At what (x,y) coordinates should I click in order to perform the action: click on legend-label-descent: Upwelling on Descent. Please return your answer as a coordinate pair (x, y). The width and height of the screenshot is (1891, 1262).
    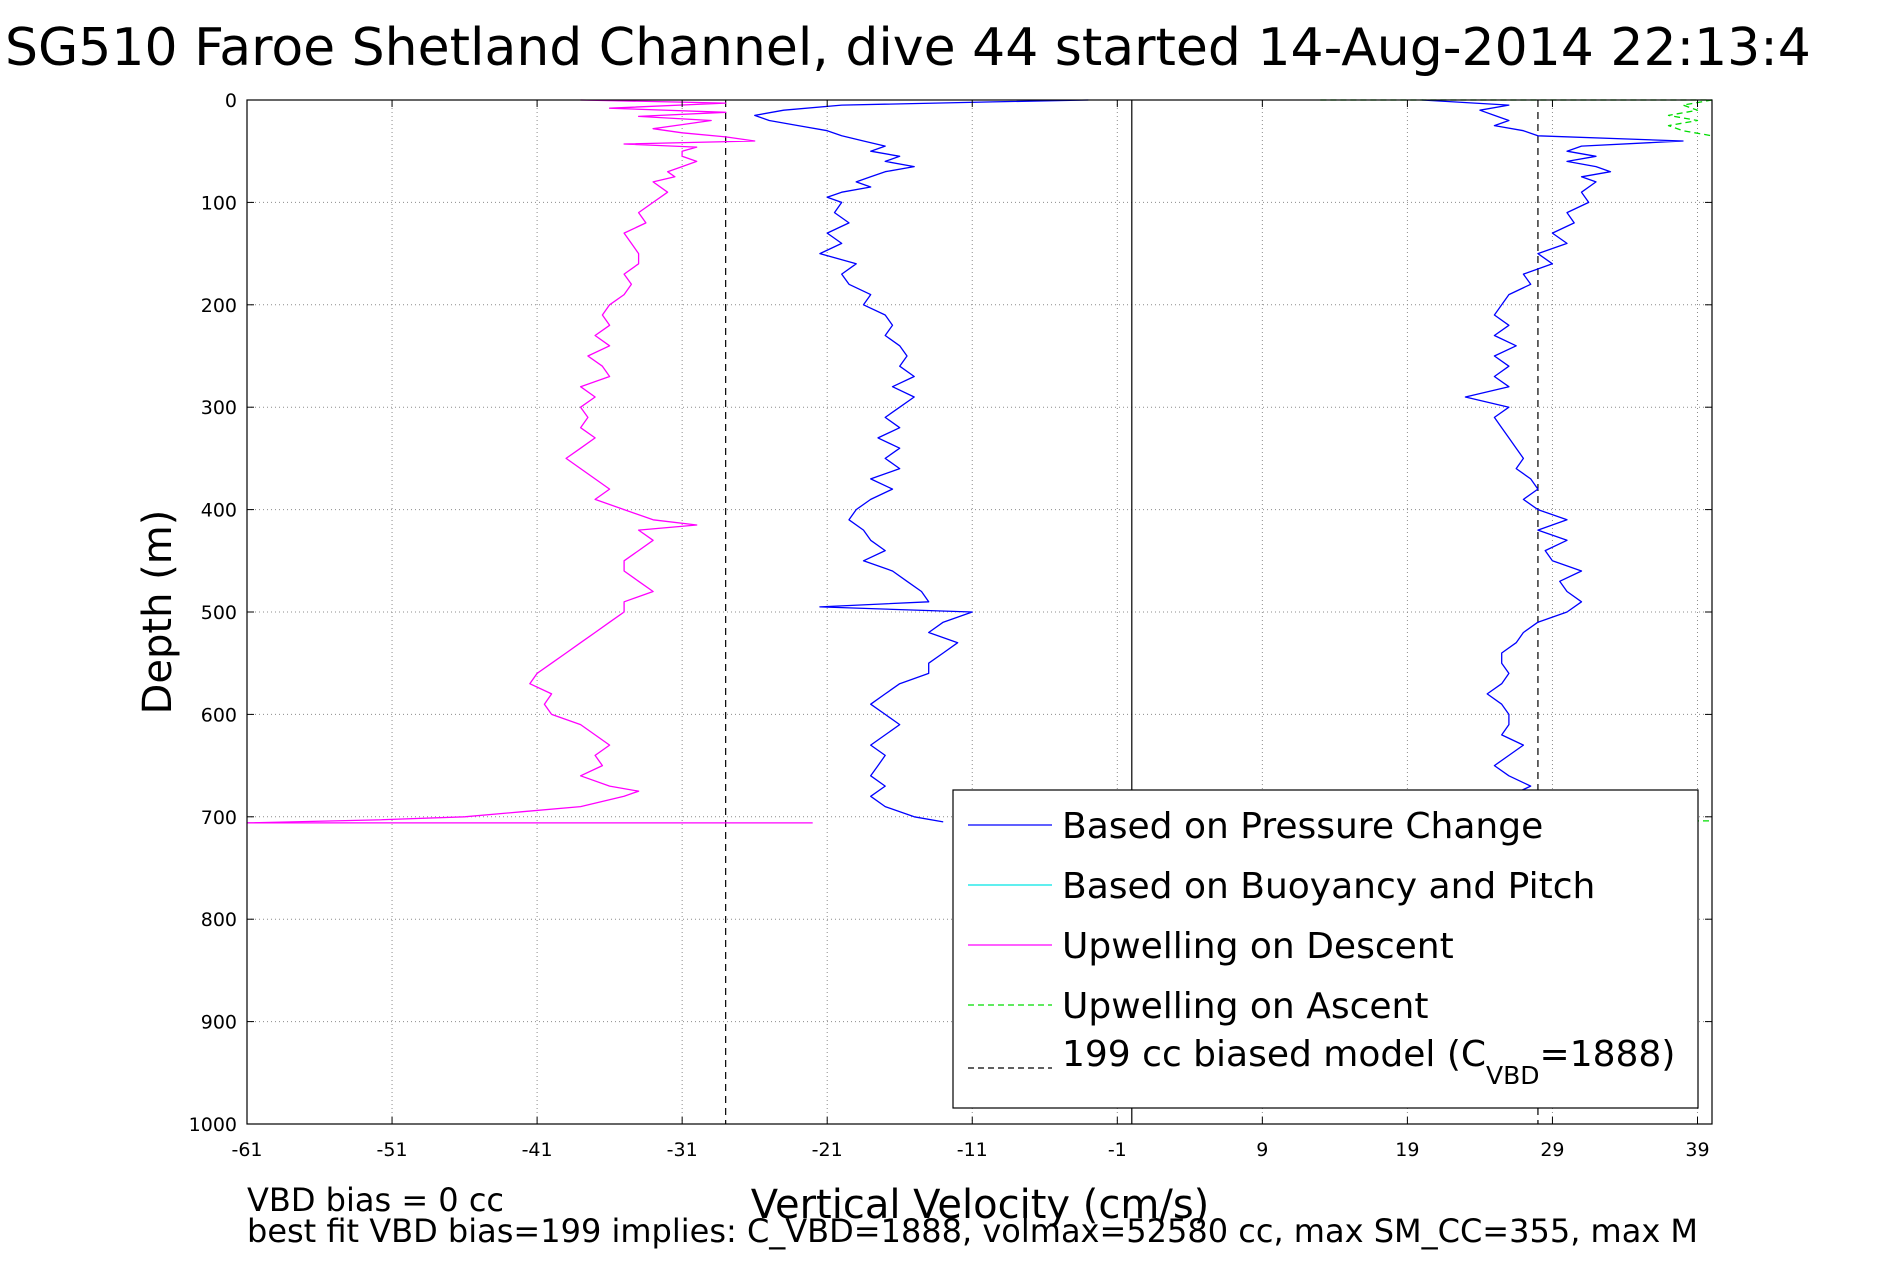
    Looking at the image, I should click on (1258, 946).